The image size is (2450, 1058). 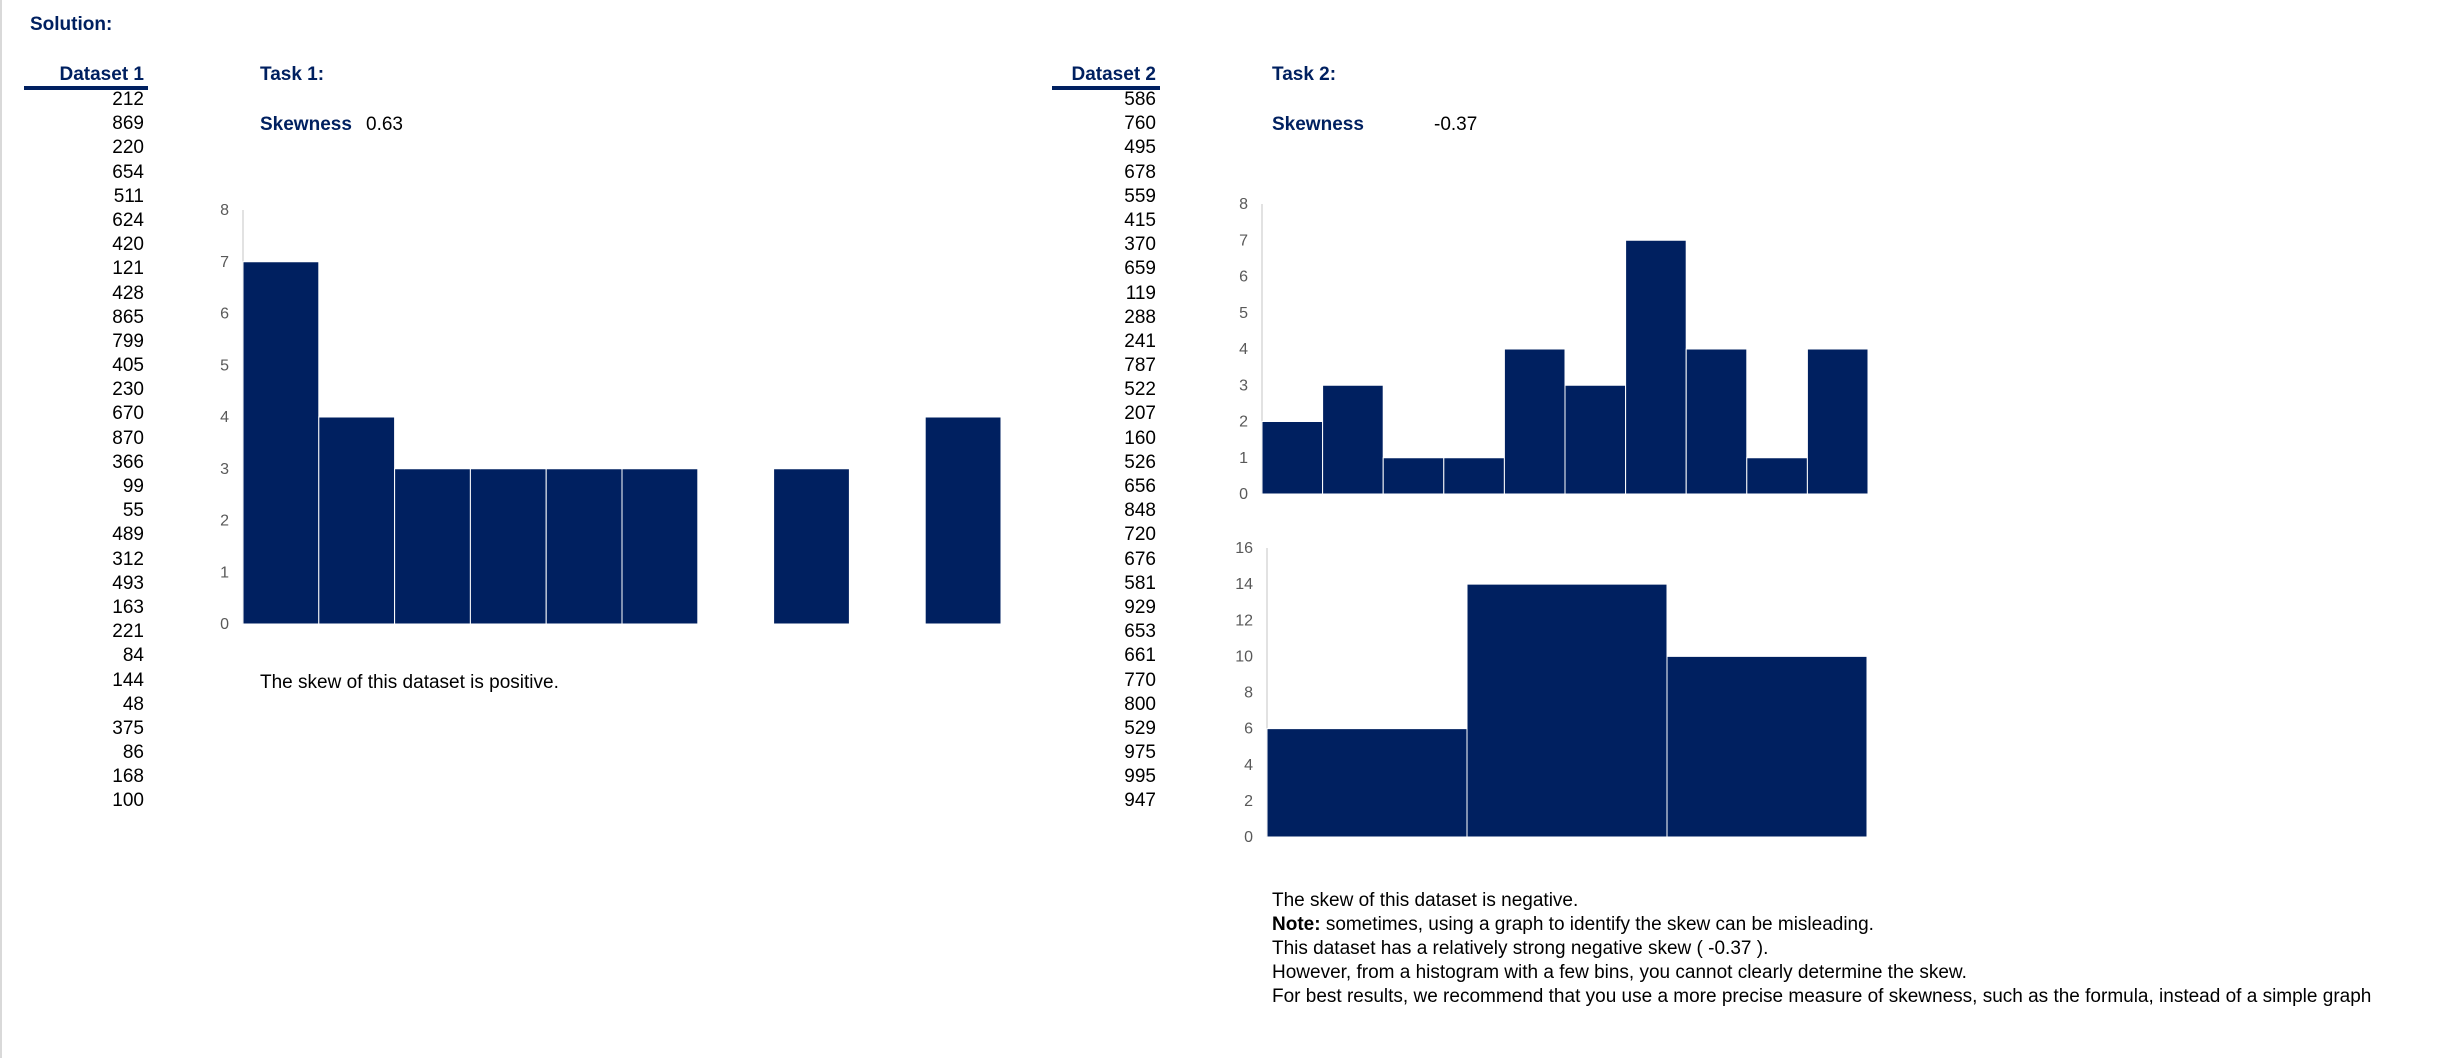 I want to click on histogram-dataset1: 0 1 2 3 4 5 6 7 8, so click(x=611, y=417).